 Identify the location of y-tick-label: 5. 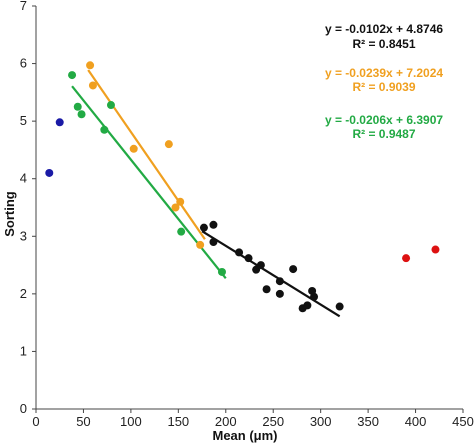
(23, 120).